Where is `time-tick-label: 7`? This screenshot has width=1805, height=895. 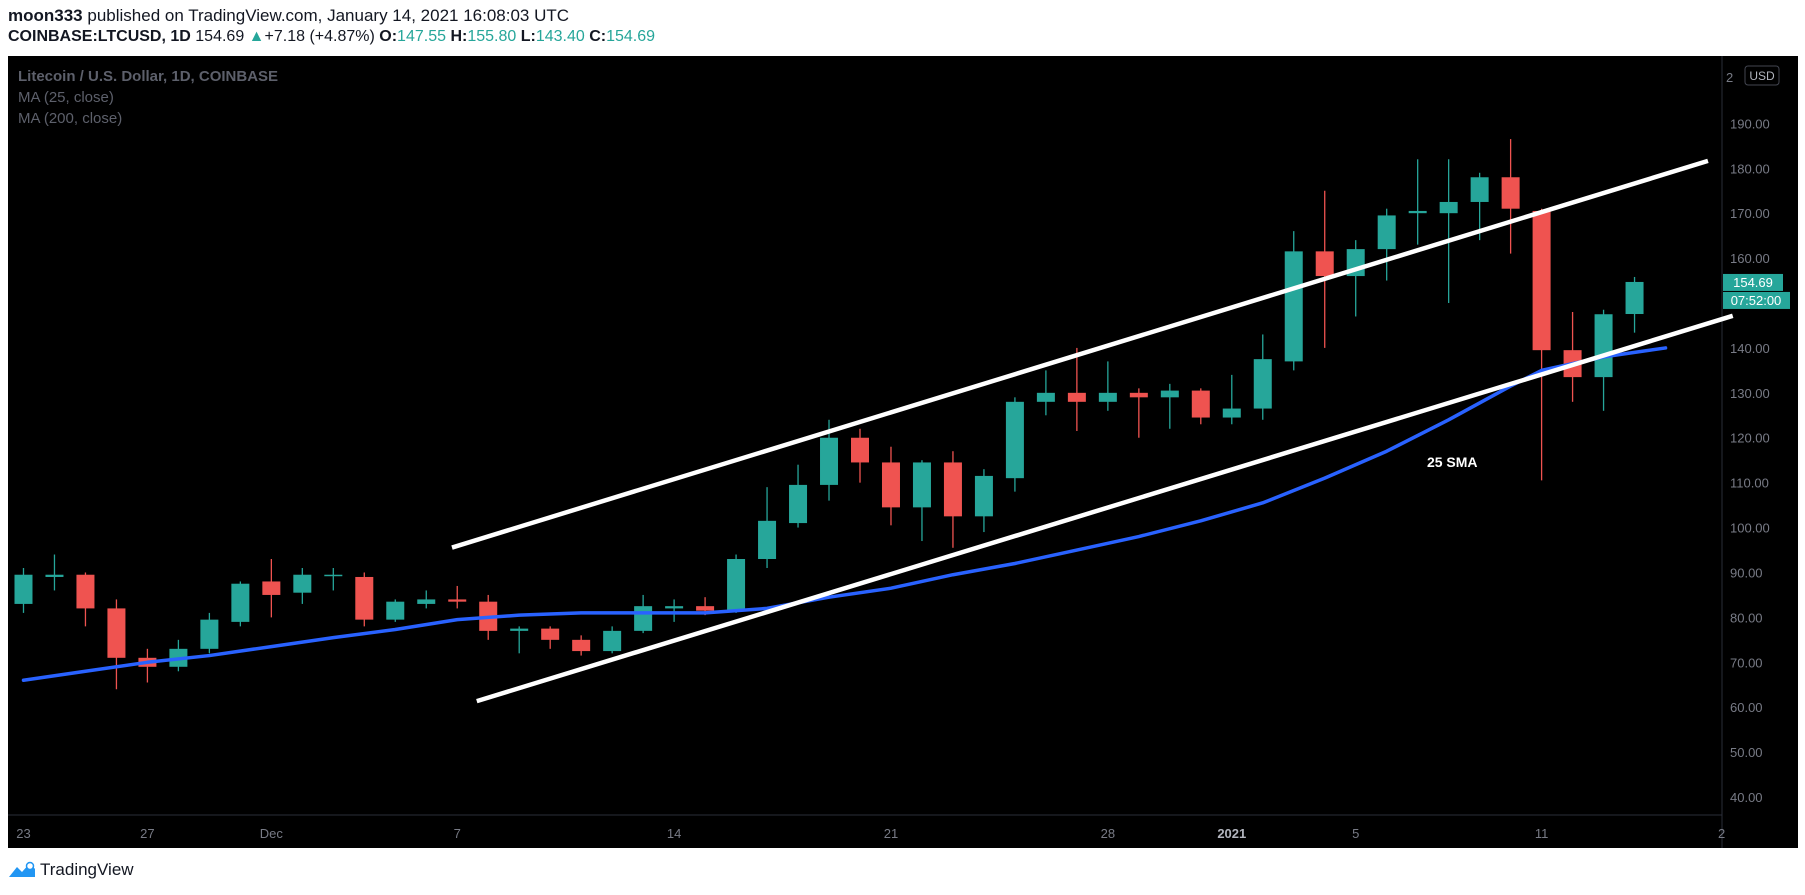 time-tick-label: 7 is located at coordinates (457, 833).